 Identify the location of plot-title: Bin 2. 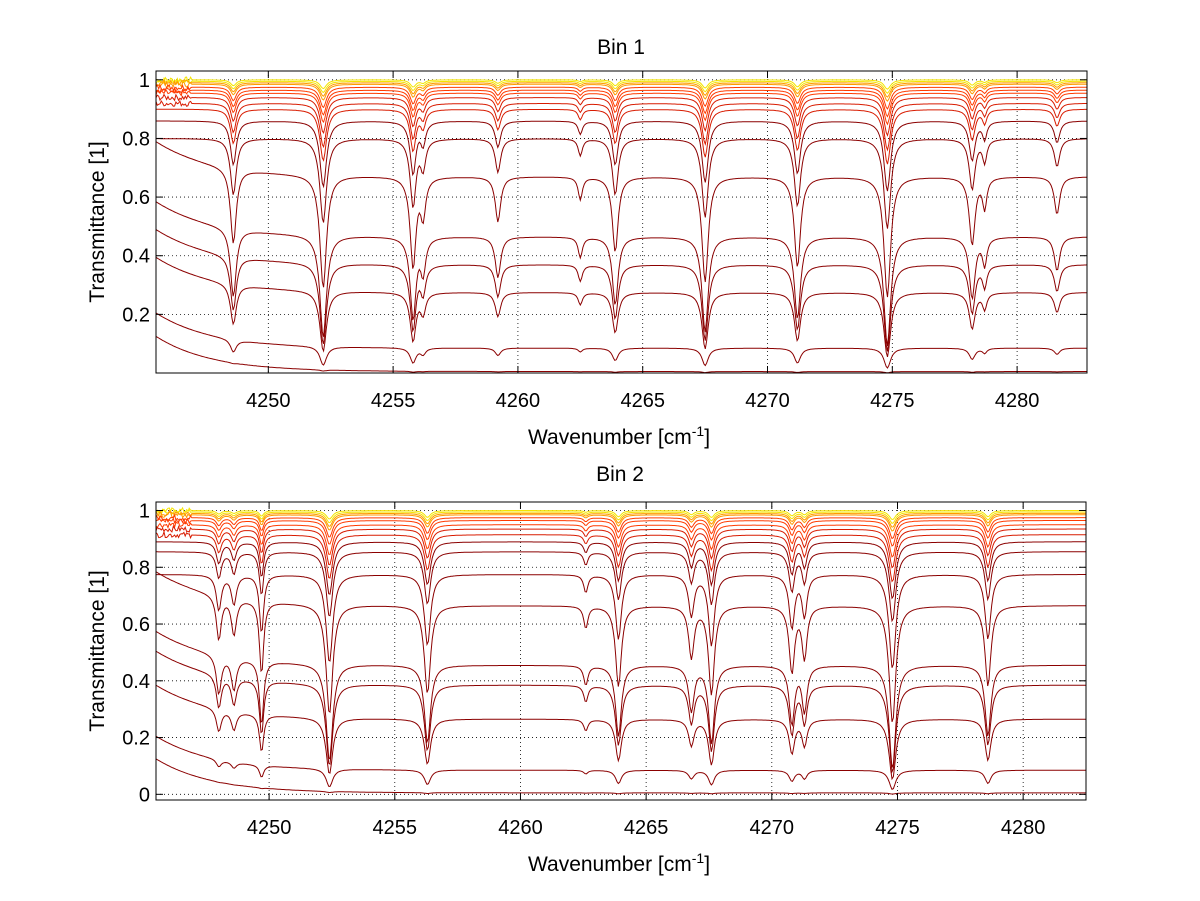
(620, 474).